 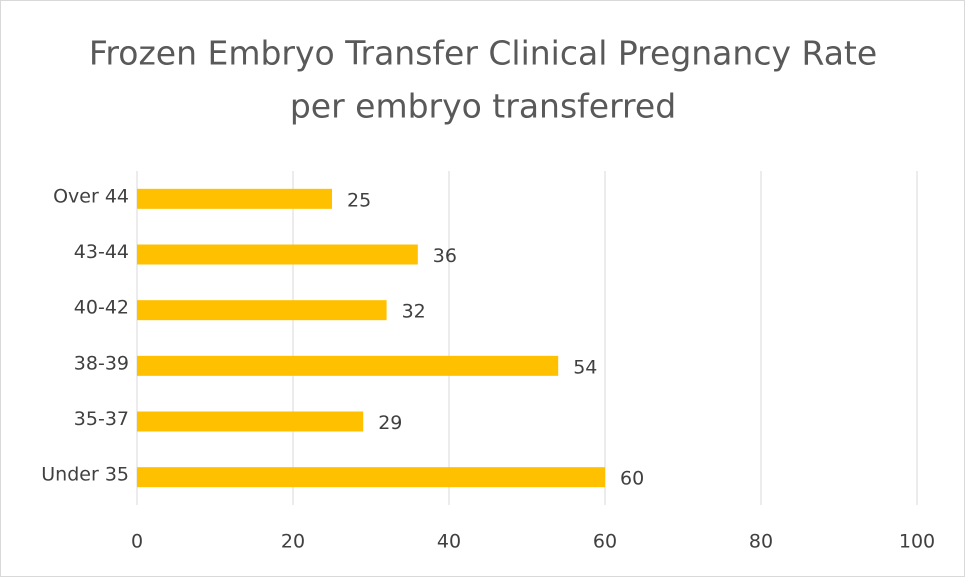 What do you see at coordinates (917, 542) in the screenshot?
I see `x-tick-label: 100` at bounding box center [917, 542].